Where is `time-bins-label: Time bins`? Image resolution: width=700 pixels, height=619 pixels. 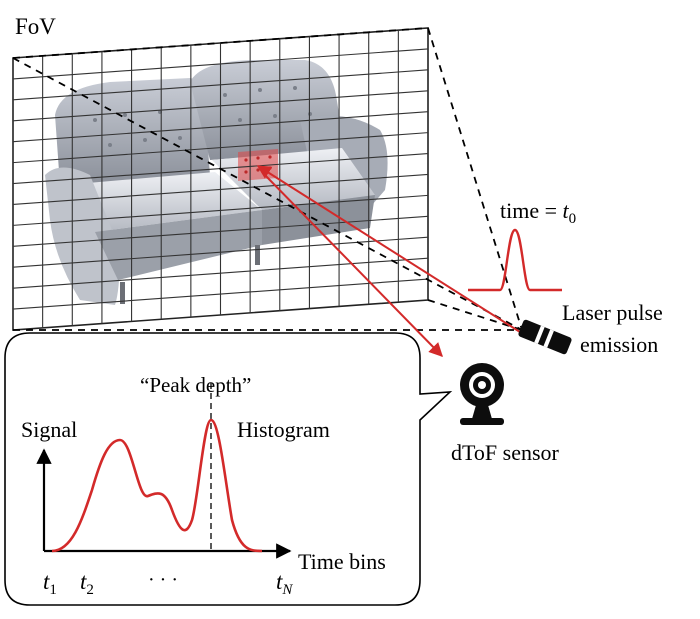
time-bins-label: Time bins is located at coordinates (342, 561).